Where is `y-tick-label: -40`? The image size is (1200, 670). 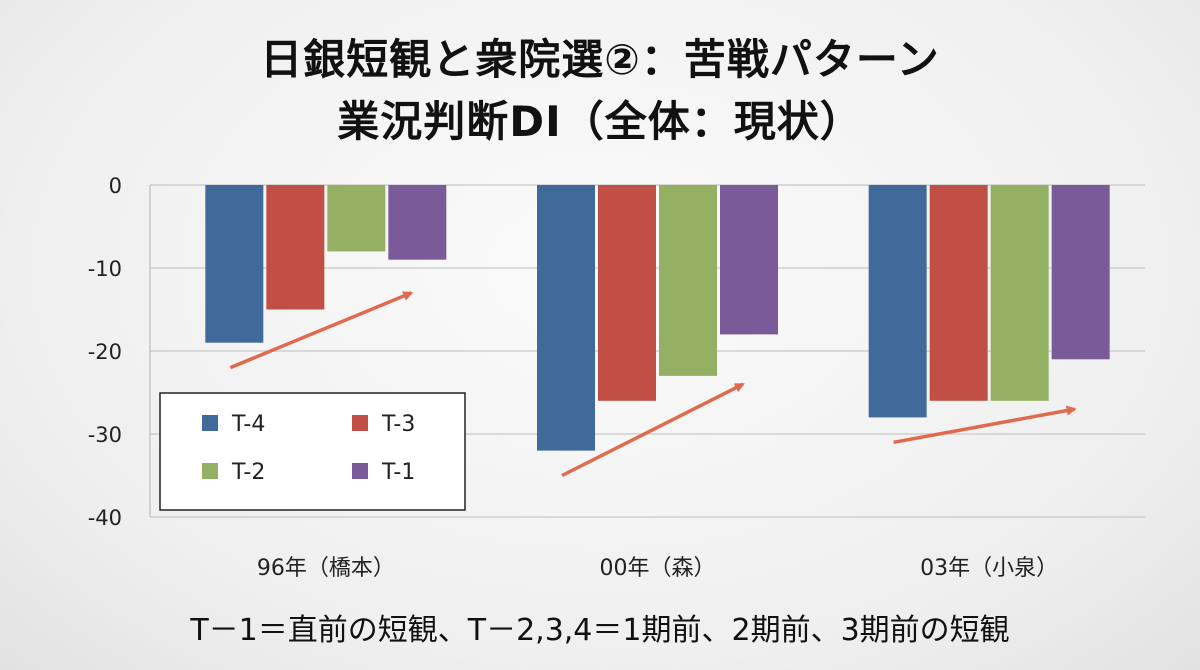
y-tick-label: -40 is located at coordinates (105, 518).